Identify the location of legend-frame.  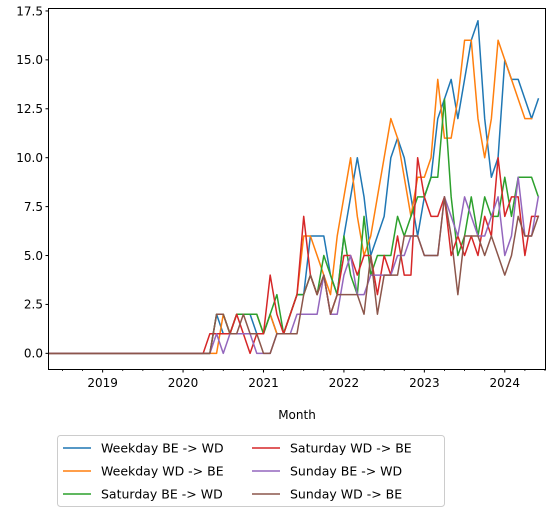
(251, 471).